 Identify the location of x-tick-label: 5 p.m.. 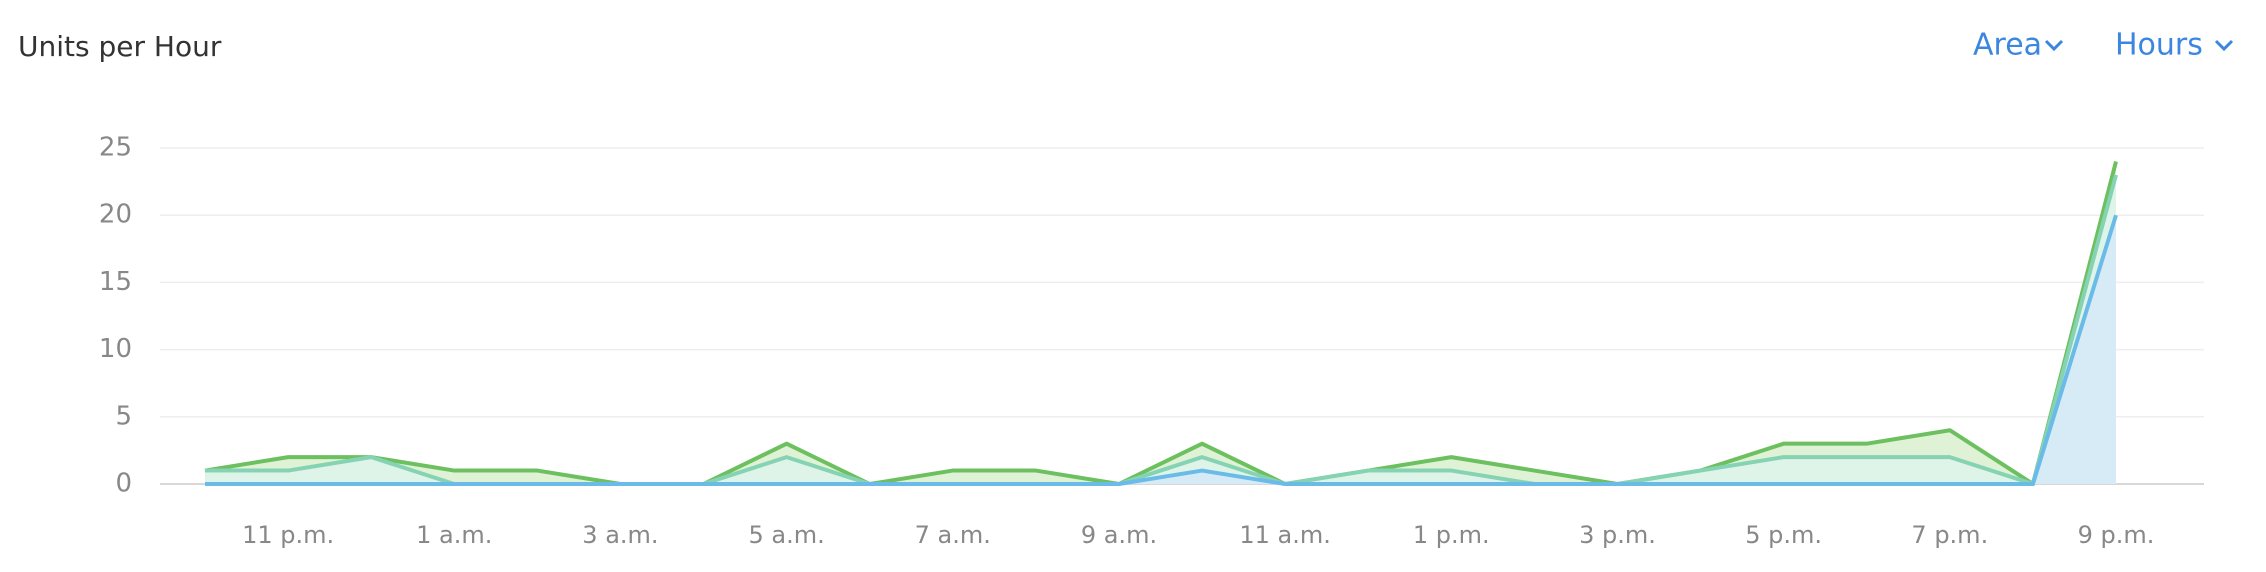
(1783, 535).